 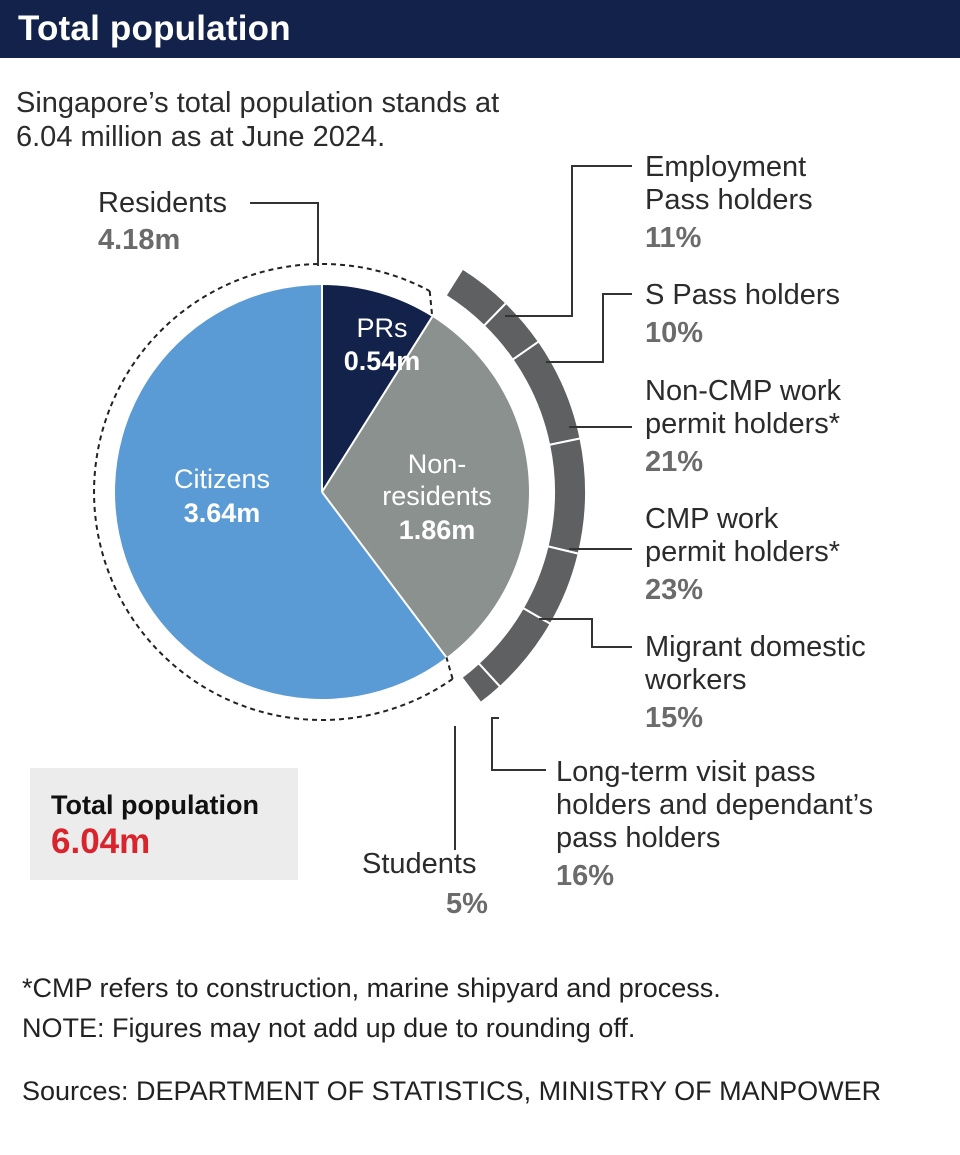 What do you see at coordinates (743, 391) in the screenshot?
I see `breakdown-label-3-line-1: Non-CMP work` at bounding box center [743, 391].